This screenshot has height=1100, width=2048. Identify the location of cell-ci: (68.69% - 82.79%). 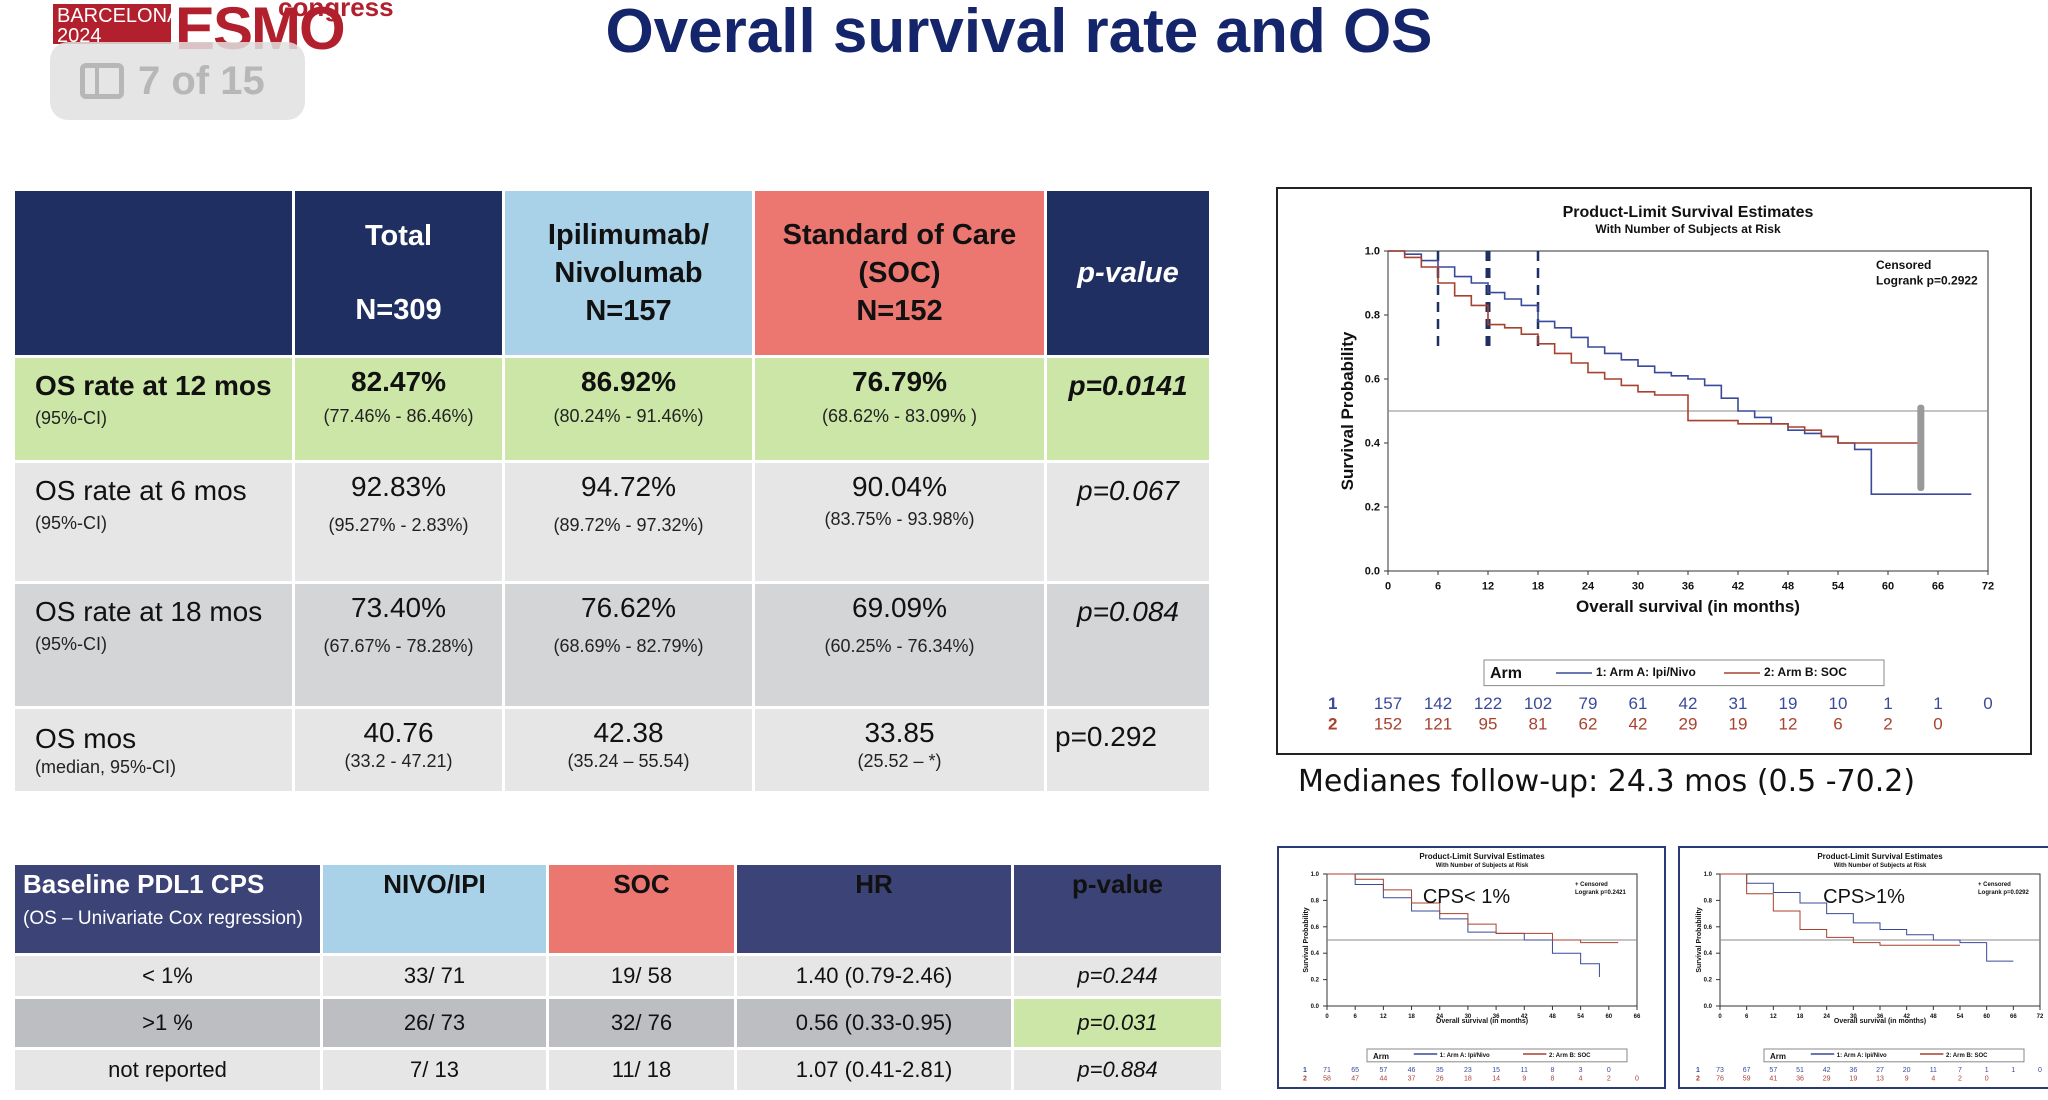
(628, 646).